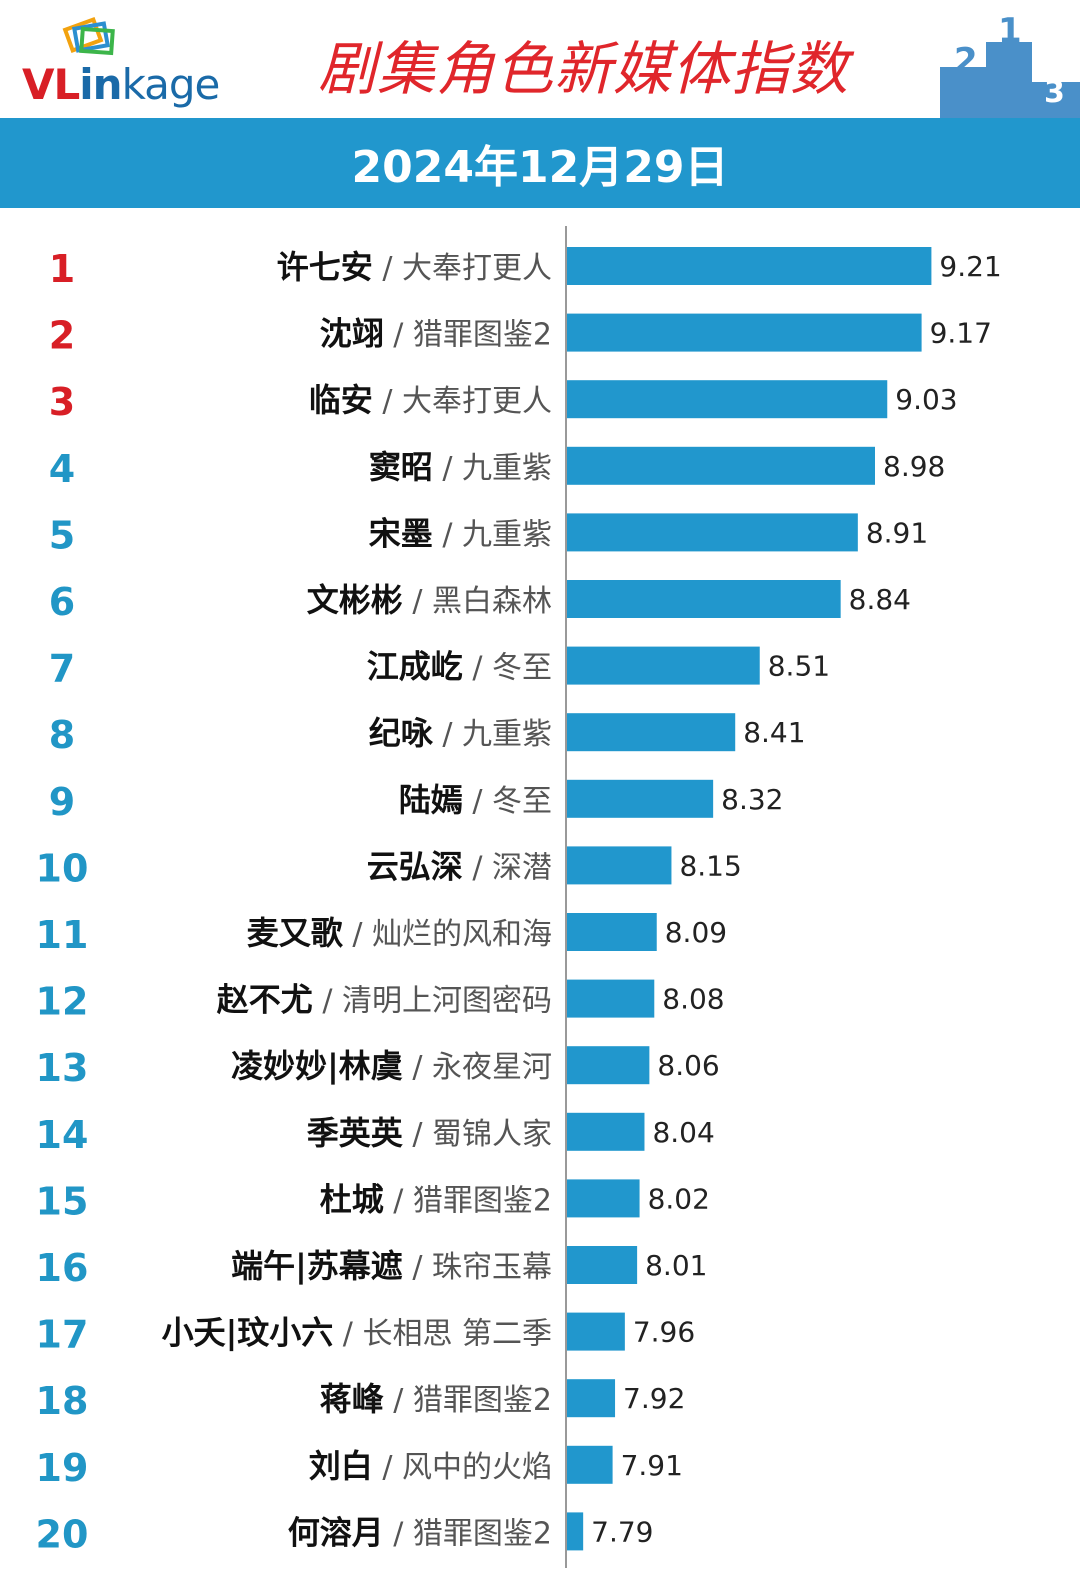  I want to click on category-label: 杜城 / 猎罪图鉴2, so click(436, 1199).